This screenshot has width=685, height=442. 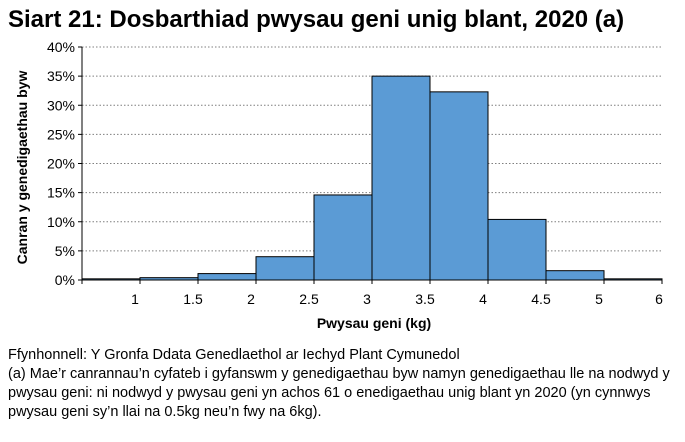 I want to click on x-tick-label-3: 2.5, so click(x=309, y=299).